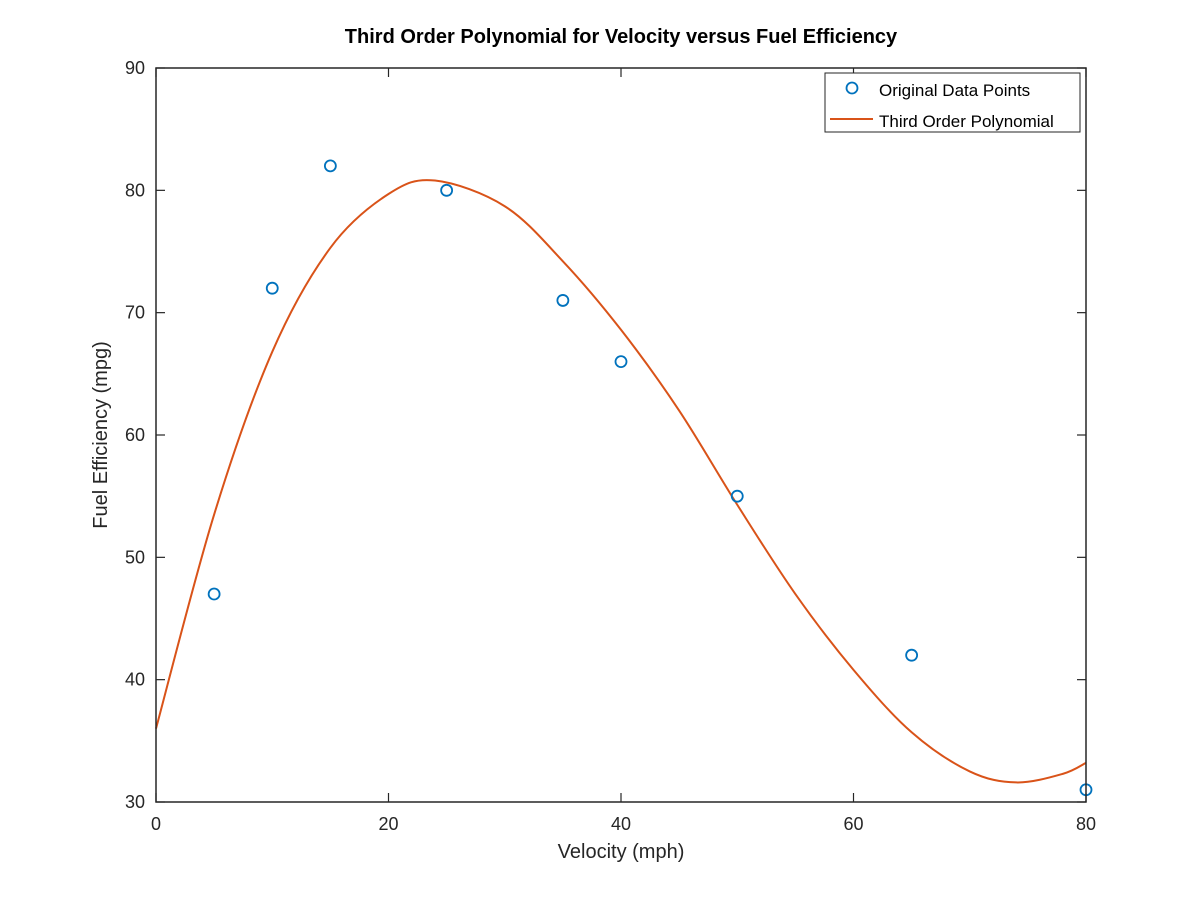 The height and width of the screenshot is (900, 1200). I want to click on x-tick-label: 80, so click(1086, 824).